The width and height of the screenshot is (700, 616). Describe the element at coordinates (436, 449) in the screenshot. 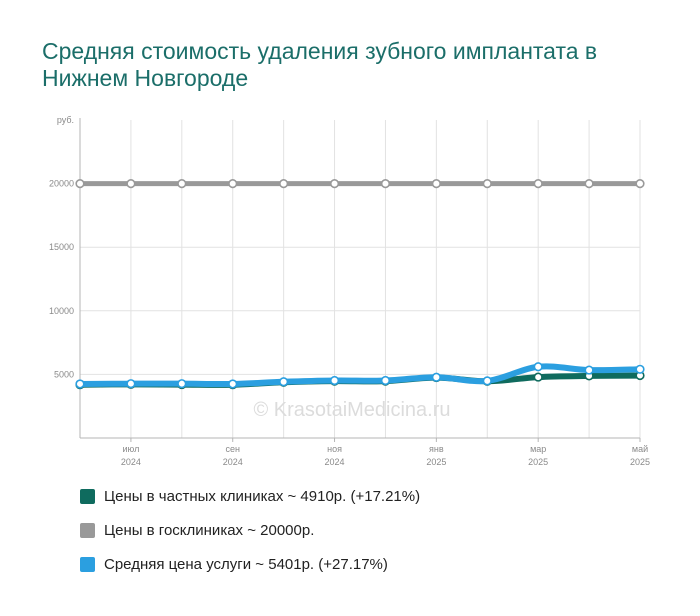

I see `x-tick-label-month: янв` at that location.